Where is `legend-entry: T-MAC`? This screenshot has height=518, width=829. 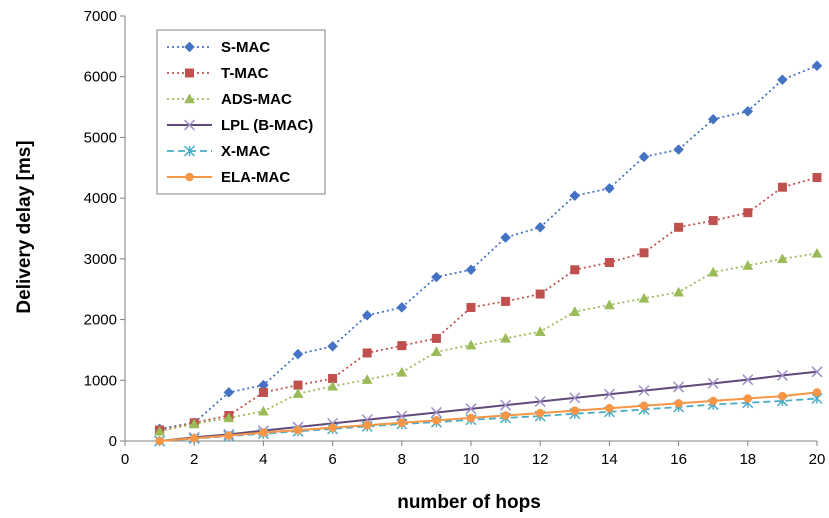
legend-entry: T-MAC is located at coordinates (218, 73).